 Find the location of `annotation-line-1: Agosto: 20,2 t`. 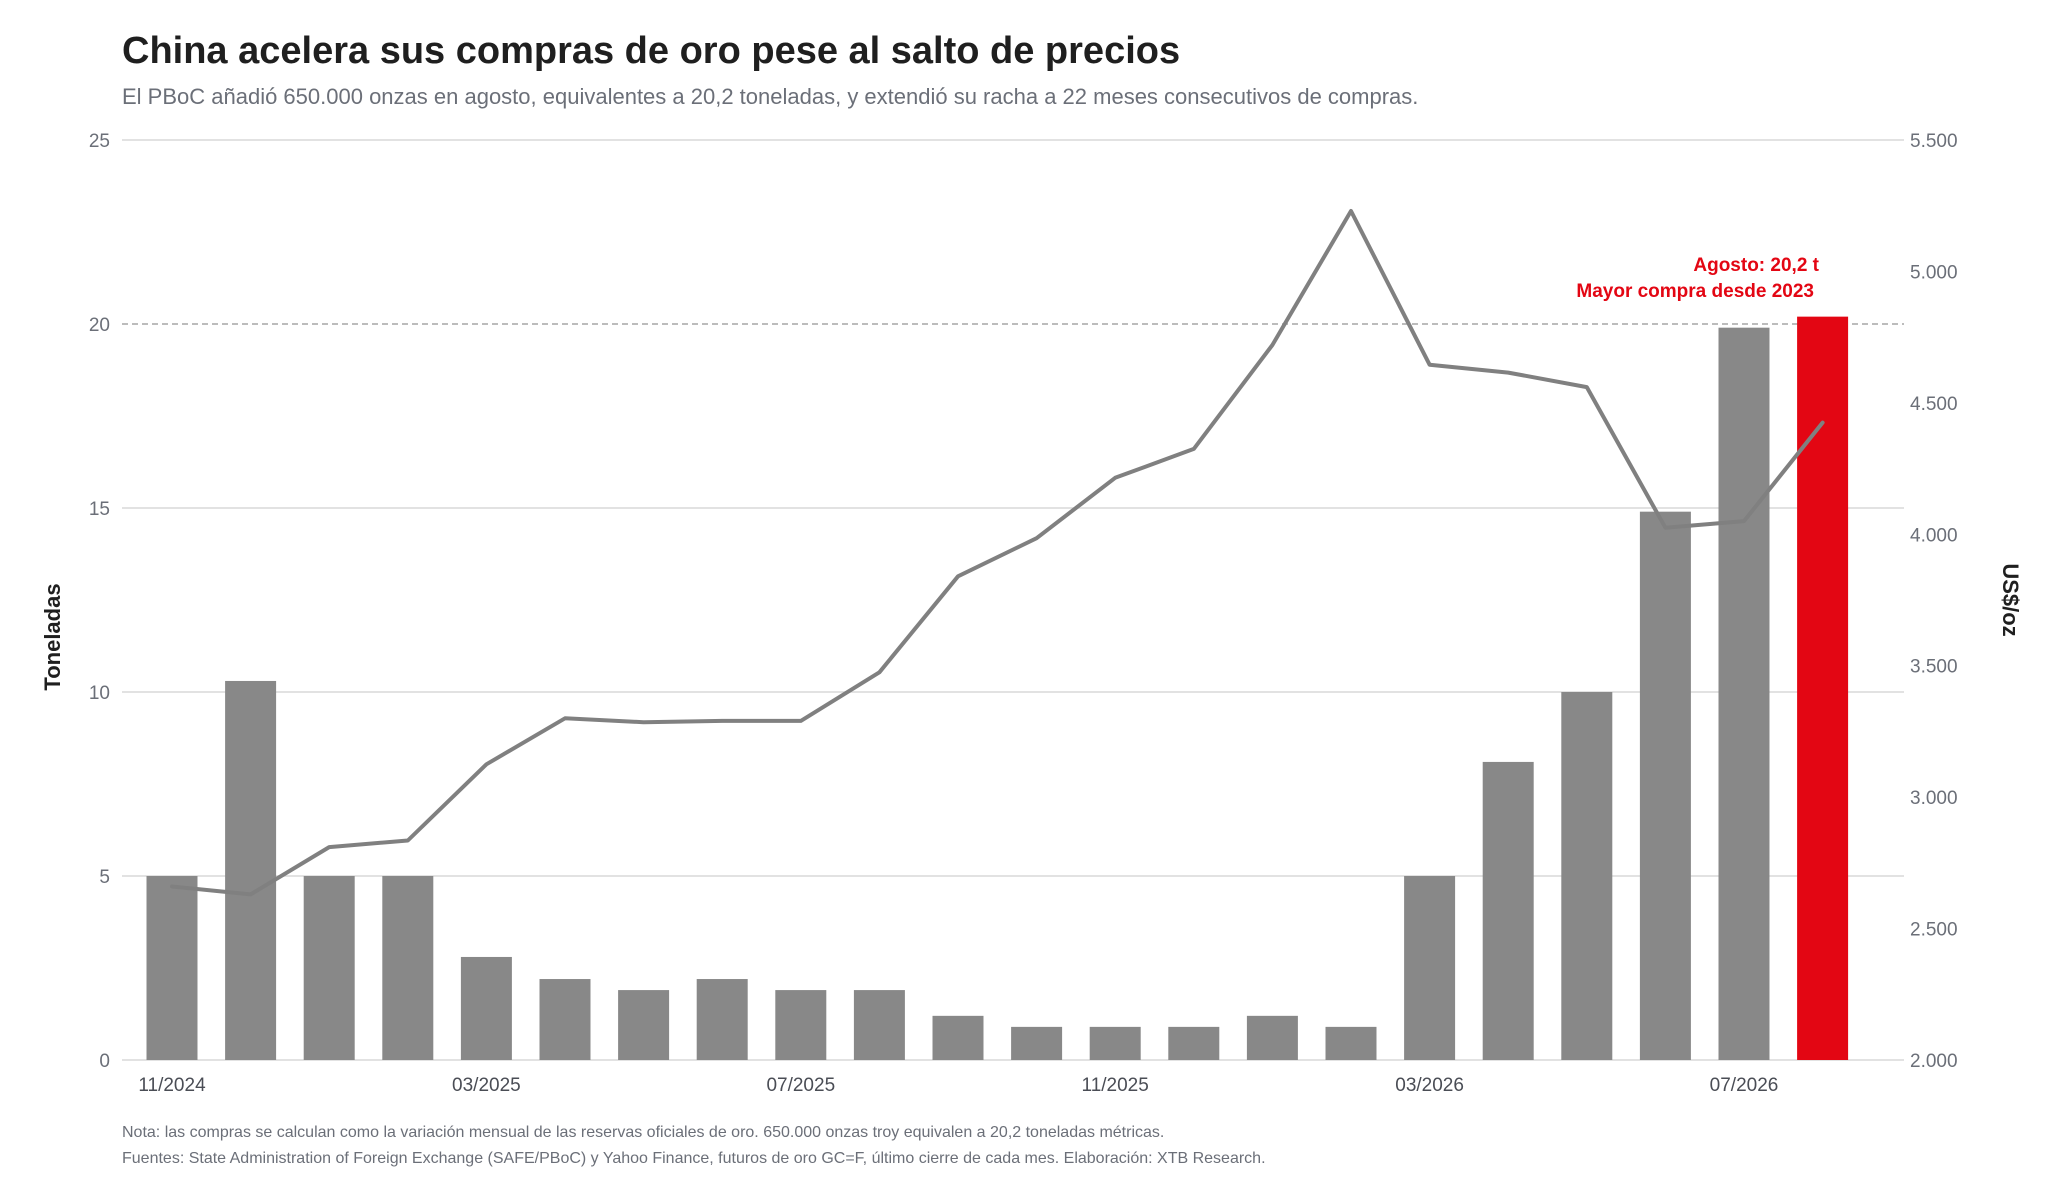

annotation-line-1: Agosto: 20,2 t is located at coordinates (1756, 265).